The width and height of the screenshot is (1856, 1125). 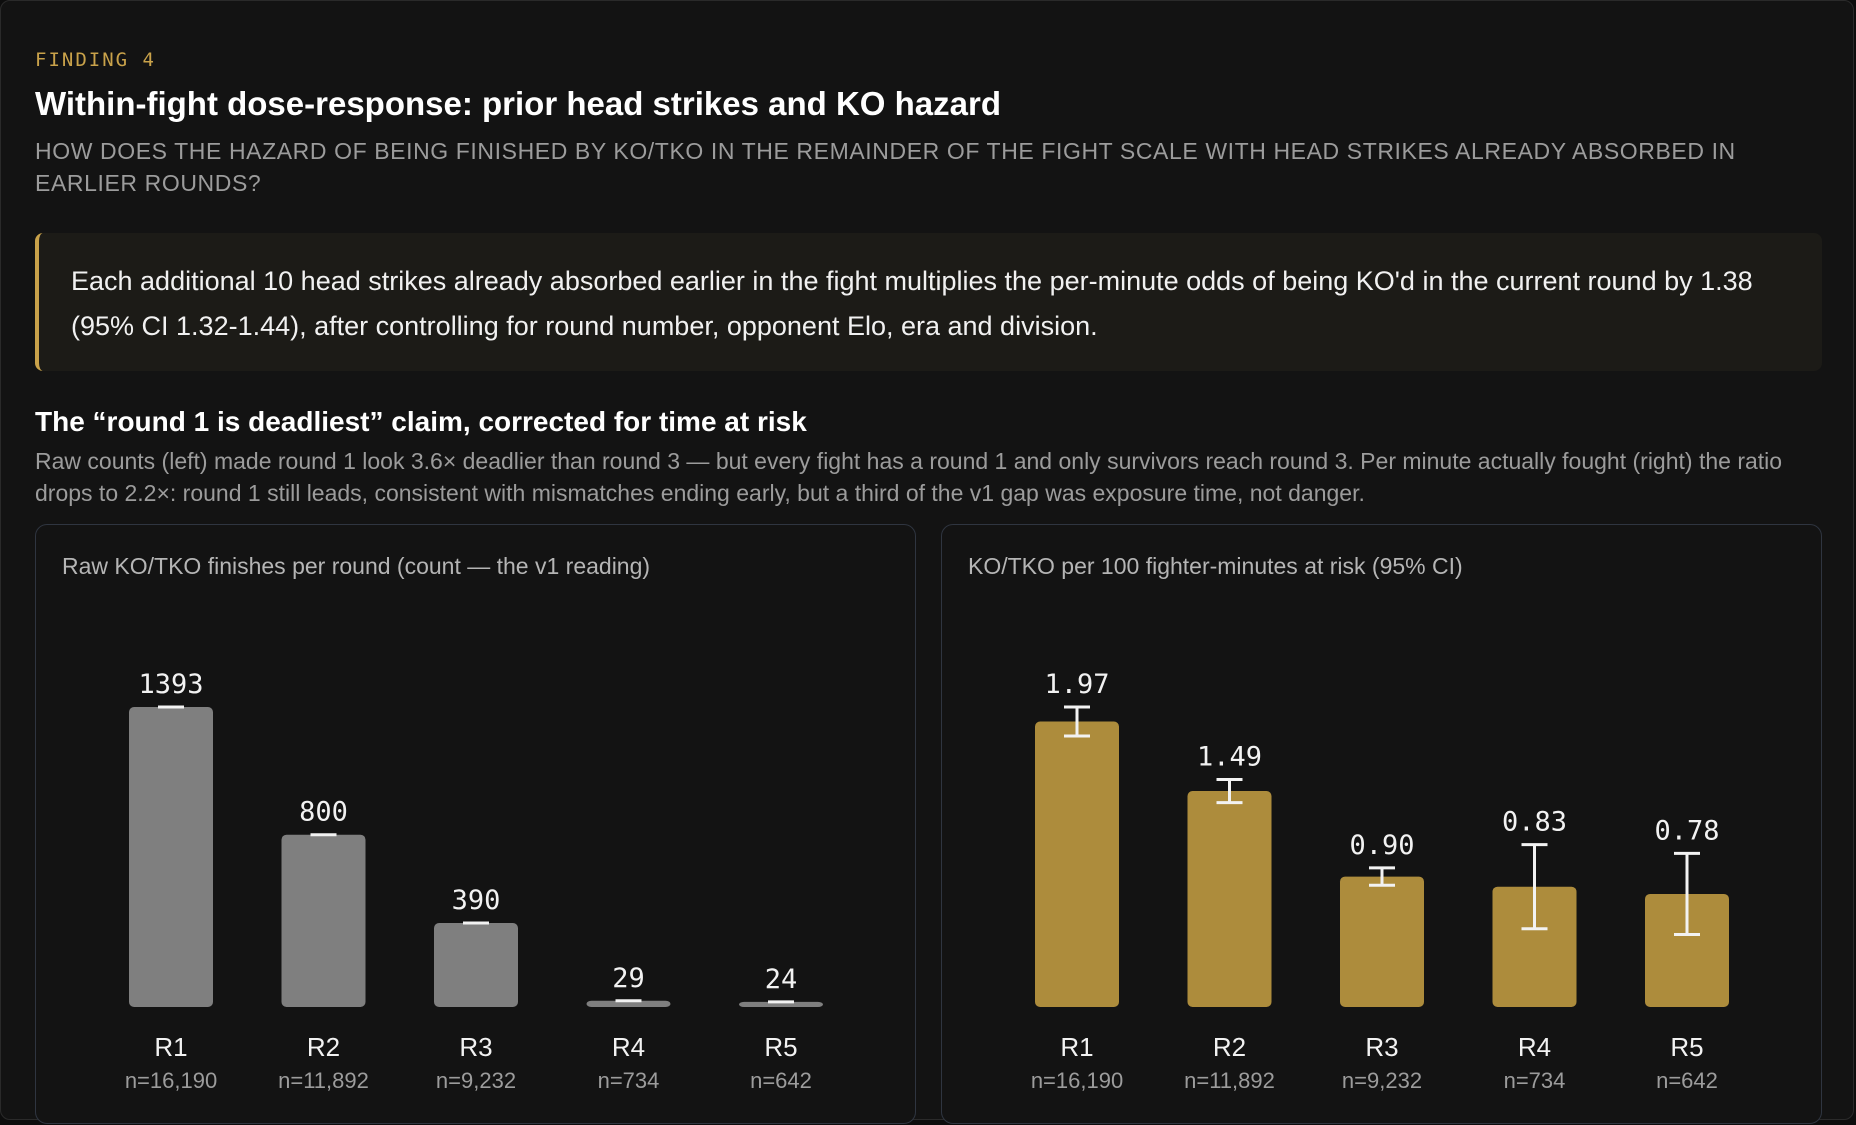 I want to click on value-label-r1: 1.97, so click(x=1076, y=684).